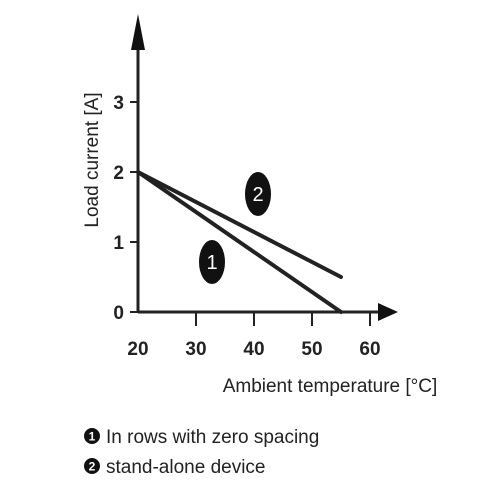 Image resolution: width=500 pixels, height=500 pixels. I want to click on series-marker-label: 1, so click(211, 263).